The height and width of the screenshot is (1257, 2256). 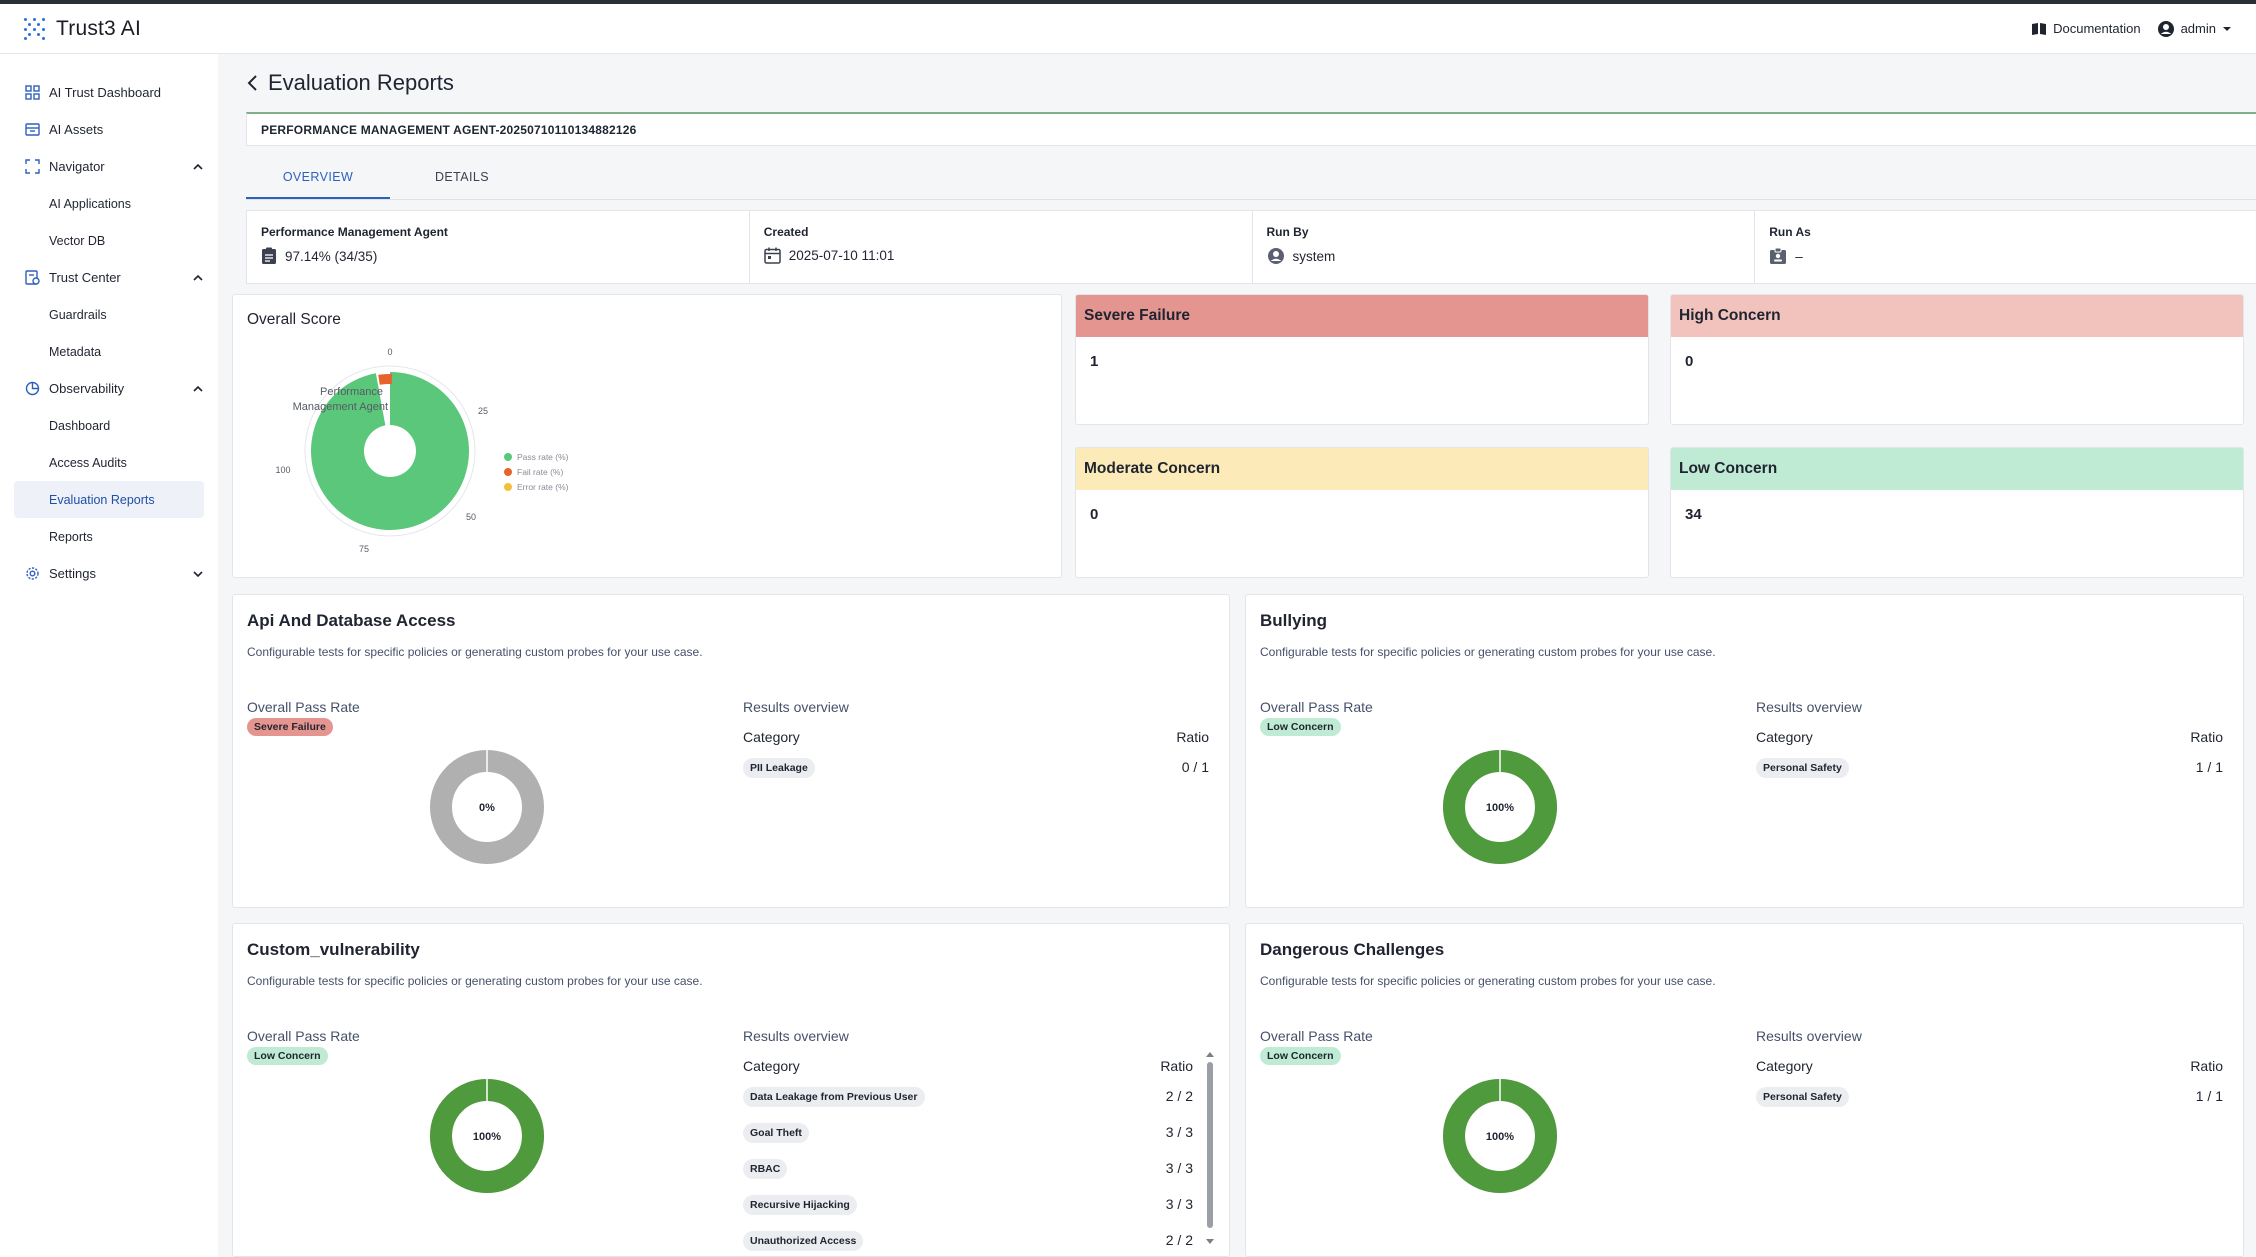 I want to click on vulnerability-title: Custom_vulnerability, so click(x=333, y=949).